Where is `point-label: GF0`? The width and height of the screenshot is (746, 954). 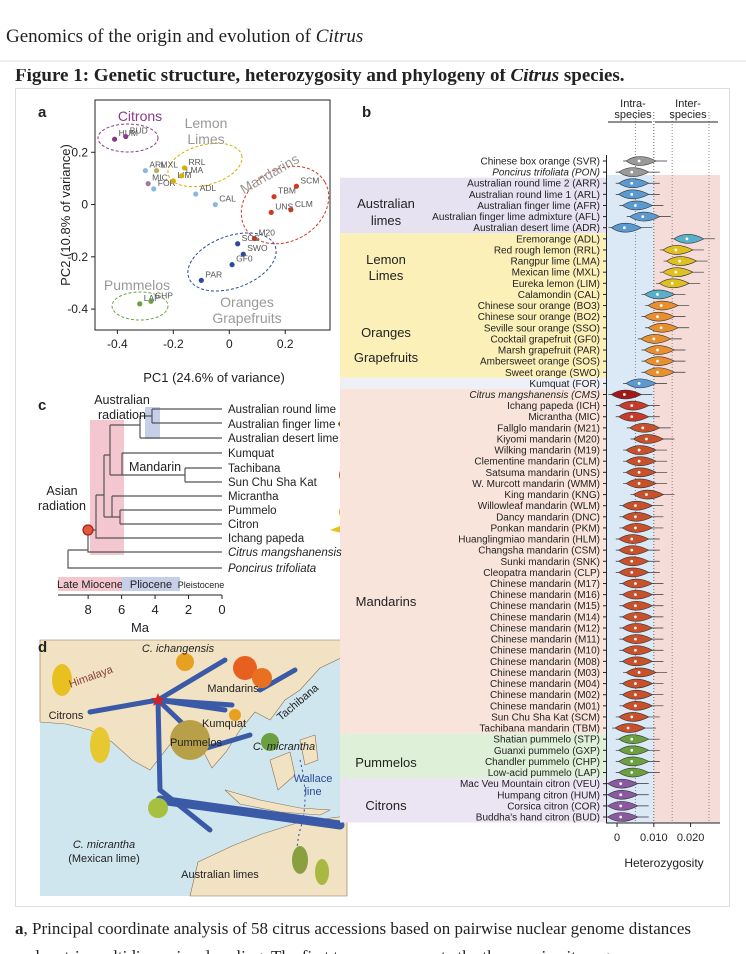 point-label: GF0 is located at coordinates (244, 259).